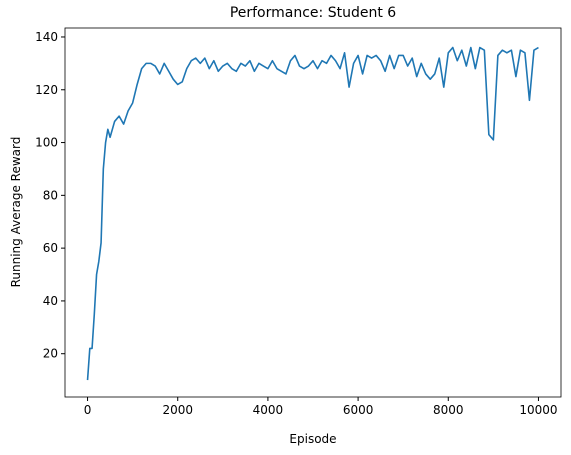 This screenshot has height=455, width=571. Describe the element at coordinates (268, 410) in the screenshot. I see `x-tick-label: 4000` at that location.